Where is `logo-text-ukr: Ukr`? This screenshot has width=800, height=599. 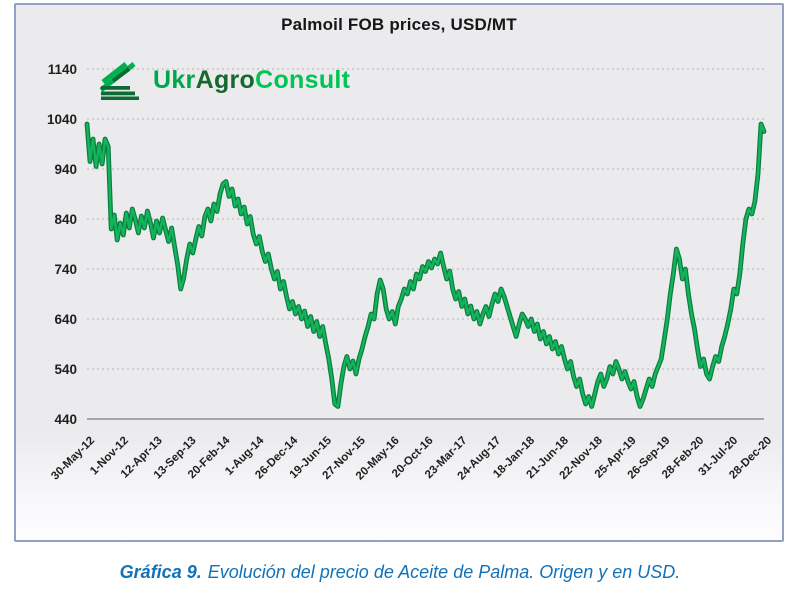
logo-text-ukr: Ukr is located at coordinates (174, 79).